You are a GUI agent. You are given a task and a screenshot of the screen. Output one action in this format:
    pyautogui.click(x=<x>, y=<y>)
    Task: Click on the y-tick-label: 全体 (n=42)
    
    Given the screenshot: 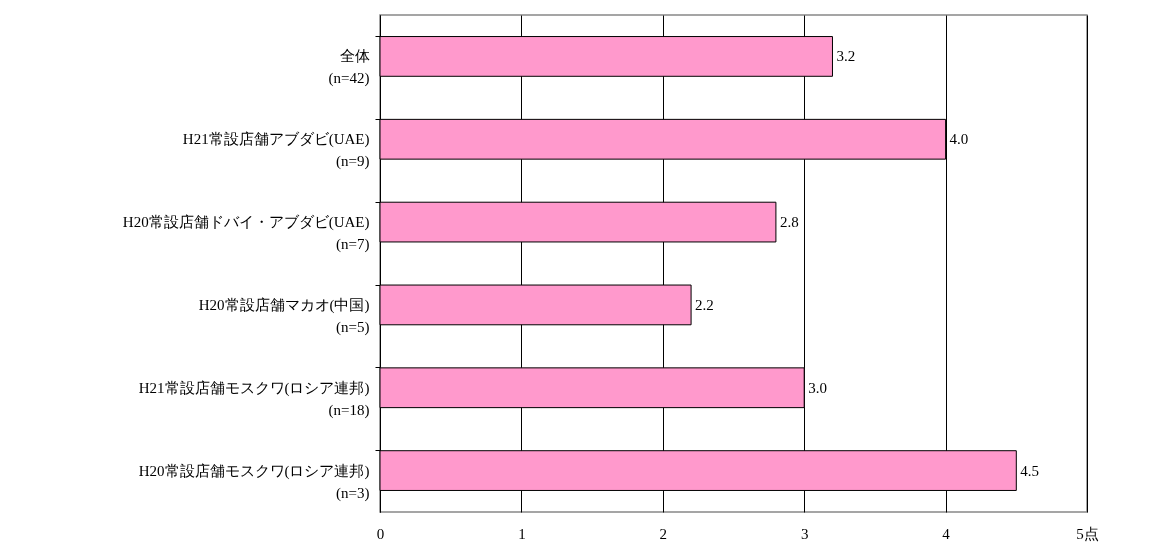 What is the action you would take?
    pyautogui.click(x=349, y=68)
    